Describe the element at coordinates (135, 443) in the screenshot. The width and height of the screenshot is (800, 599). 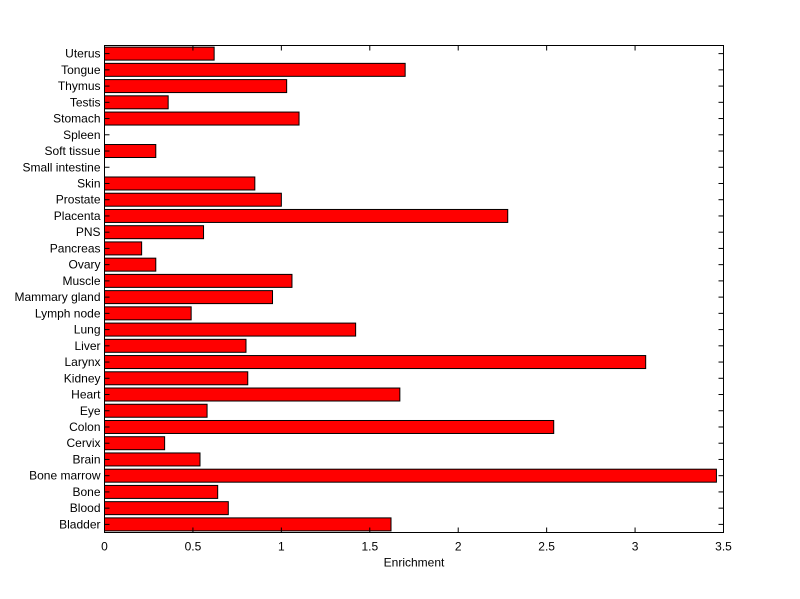
I see `bar-cervix` at that location.